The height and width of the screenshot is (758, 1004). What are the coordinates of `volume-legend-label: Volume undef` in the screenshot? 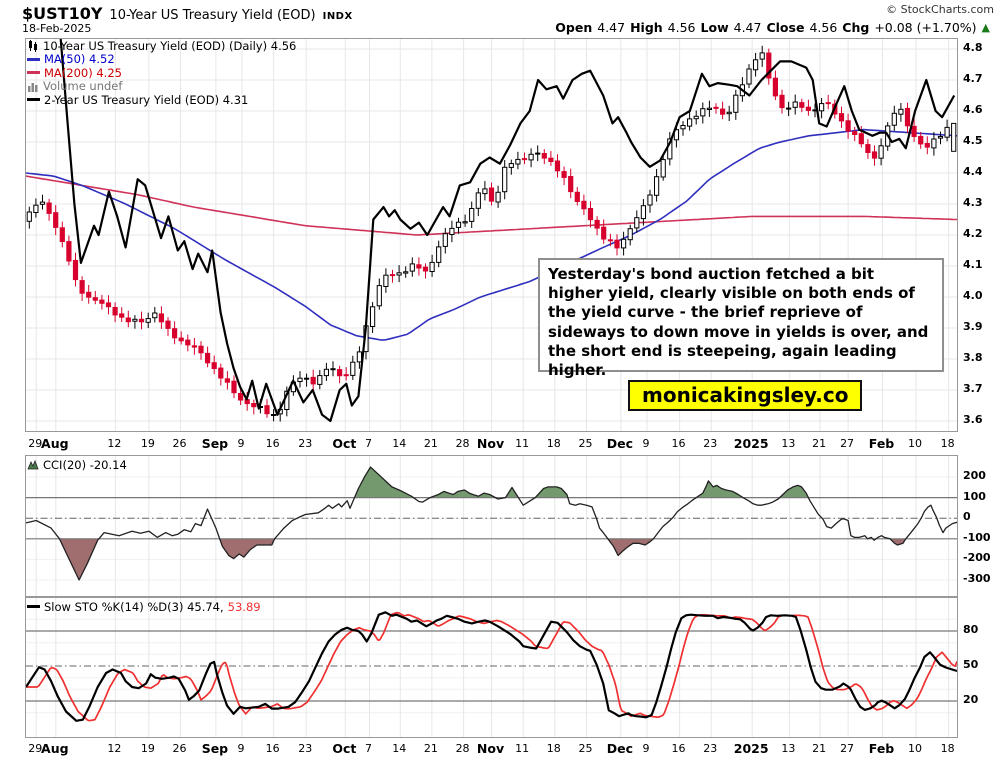 It's located at (83, 86).